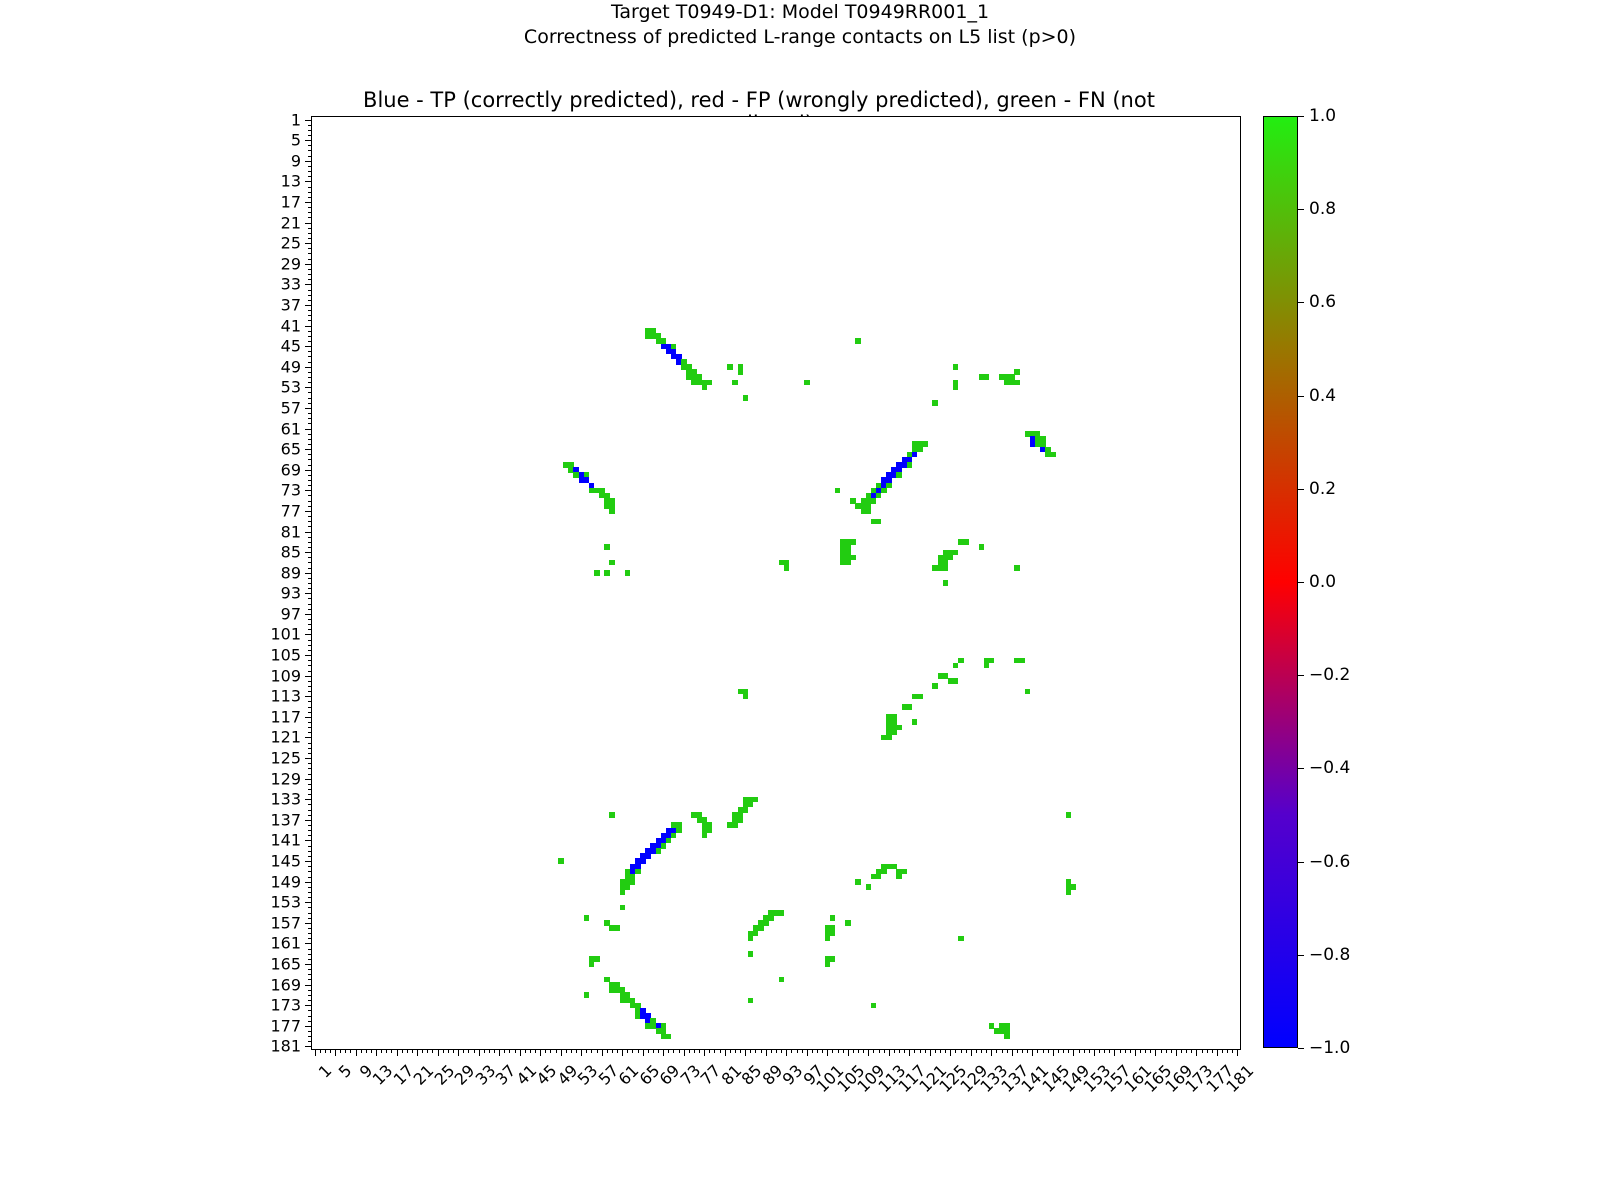 The image size is (1600, 1200). Describe the element at coordinates (1323, 488) in the screenshot. I see `colorbar-tick-label: 0.2` at that location.